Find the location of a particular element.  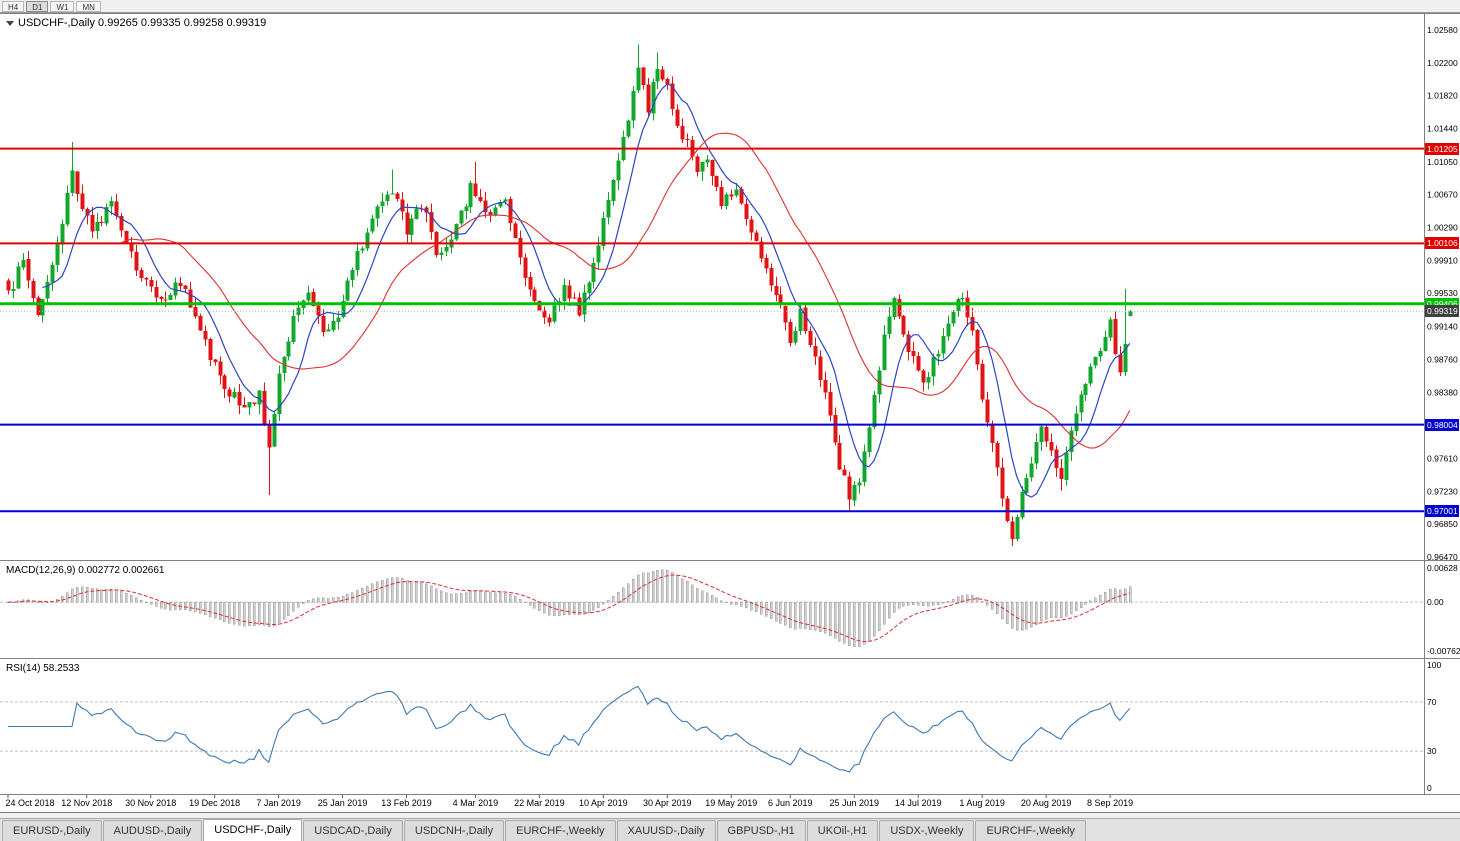

svg-text: 0.99140 is located at coordinates (1442, 327).